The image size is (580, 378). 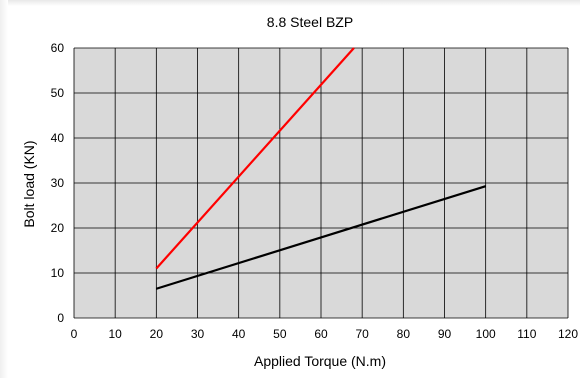 What do you see at coordinates (404, 334) in the screenshot?
I see `x-tick-label: 80` at bounding box center [404, 334].